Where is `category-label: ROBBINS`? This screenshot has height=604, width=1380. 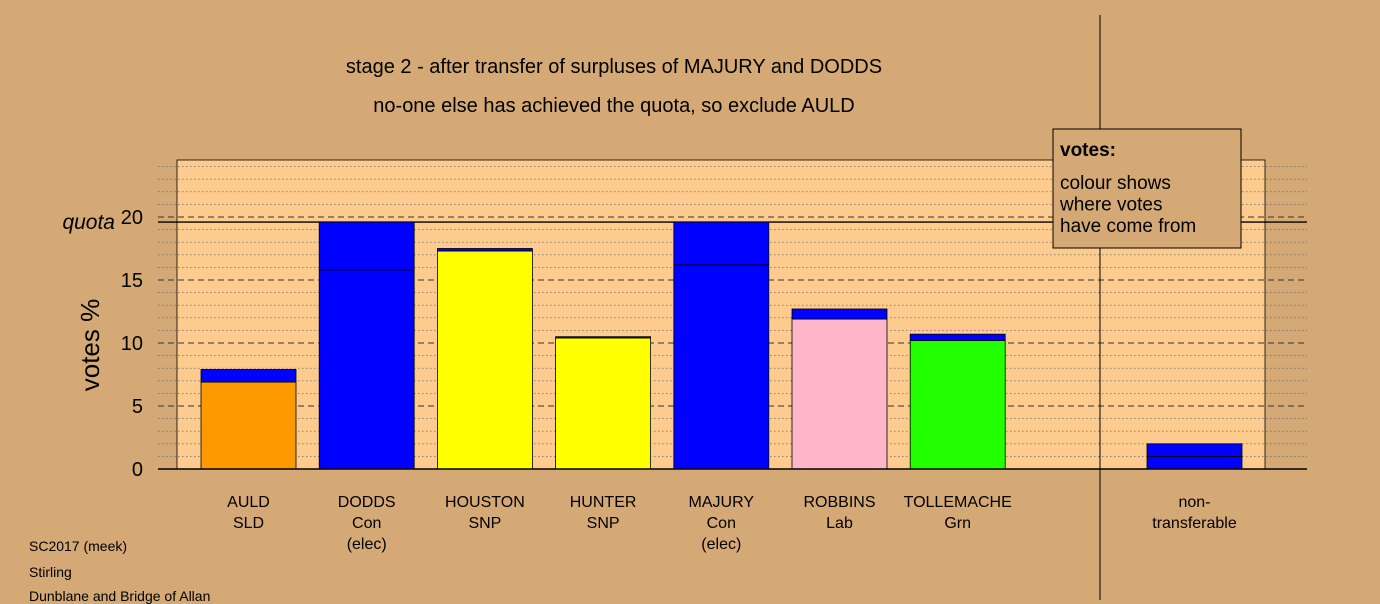 category-label: ROBBINS is located at coordinates (839, 502).